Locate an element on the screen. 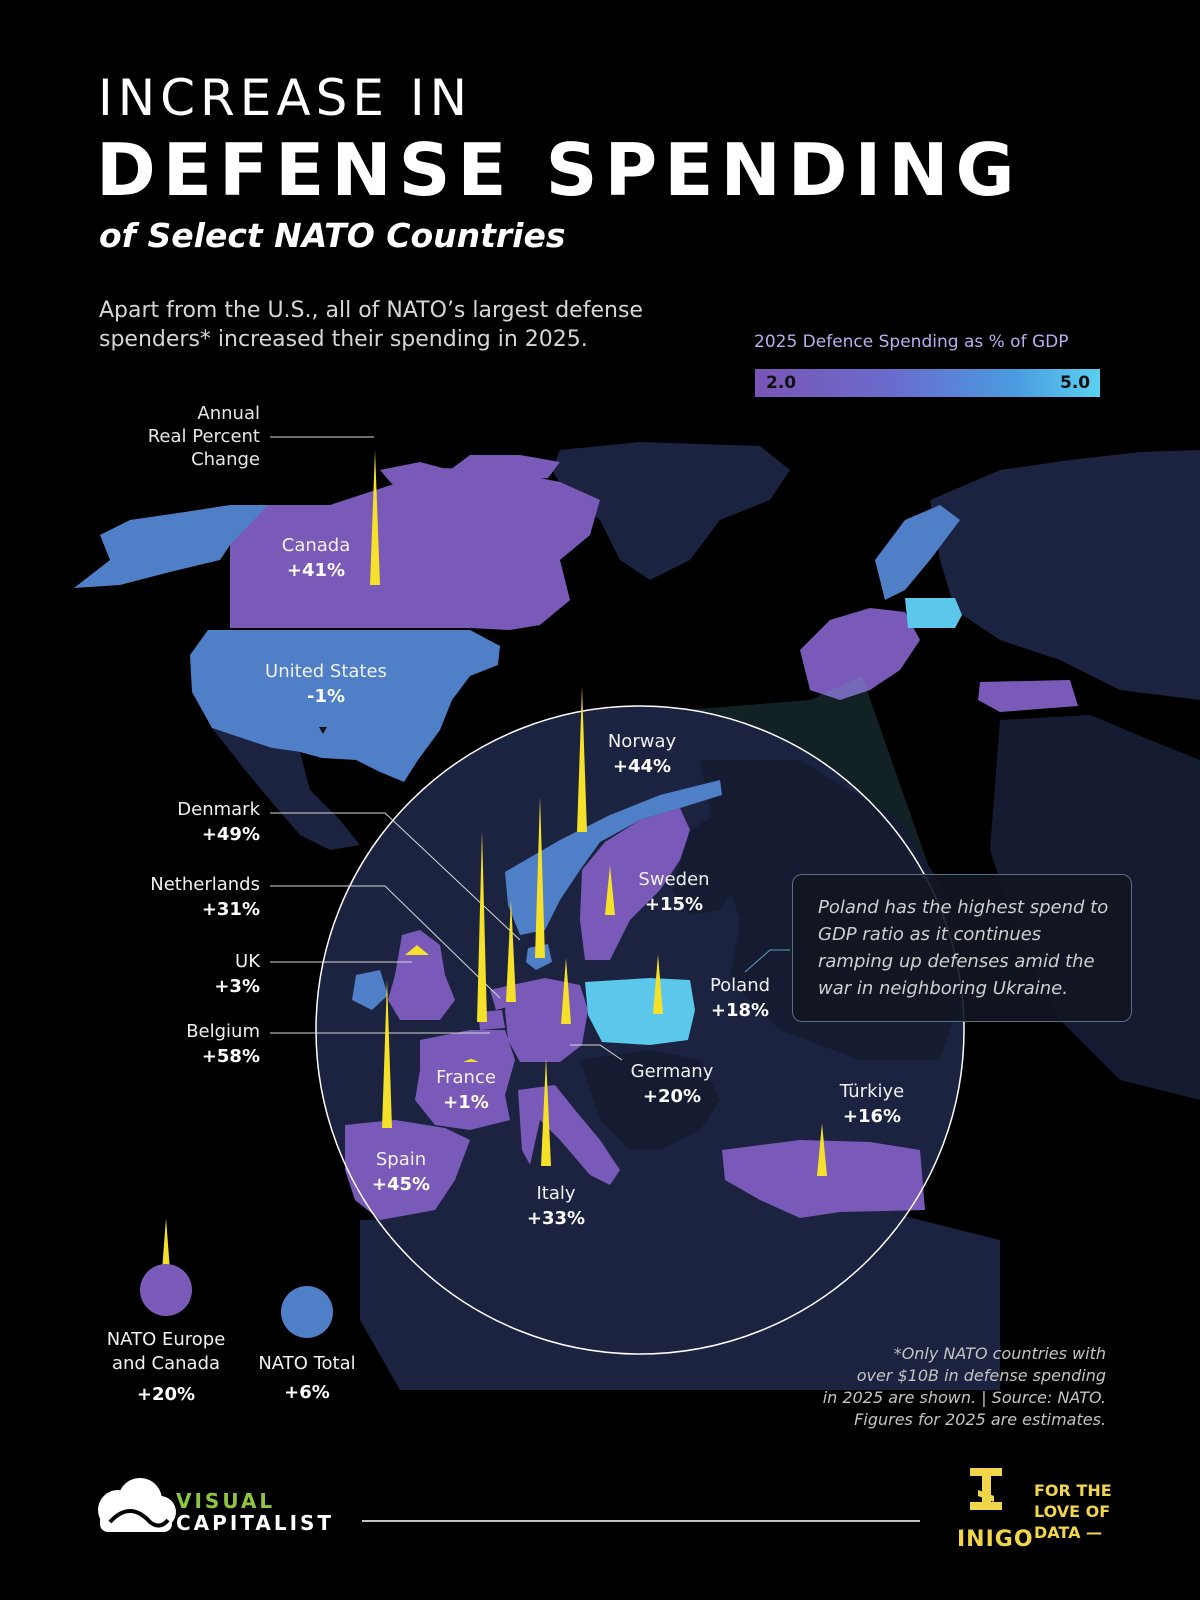 The image size is (1200, 1600). country-name: Belgium is located at coordinates (223, 1031).